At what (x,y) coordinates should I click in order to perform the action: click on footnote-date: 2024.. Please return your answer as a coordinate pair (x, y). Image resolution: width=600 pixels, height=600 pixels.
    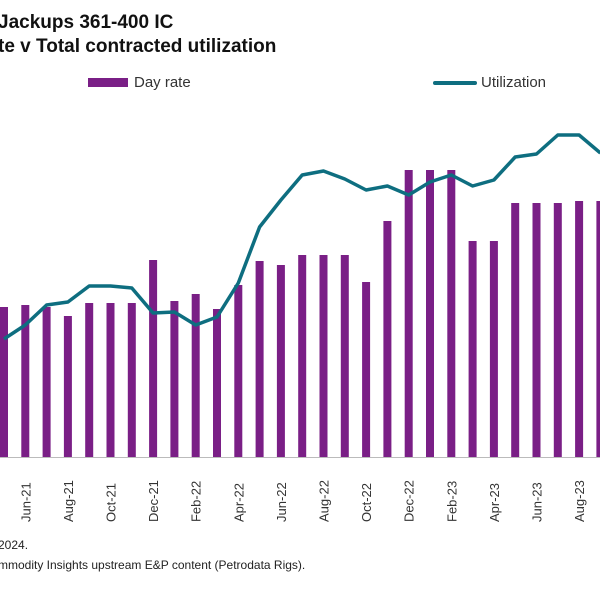
    Looking at the image, I should click on (14, 545).